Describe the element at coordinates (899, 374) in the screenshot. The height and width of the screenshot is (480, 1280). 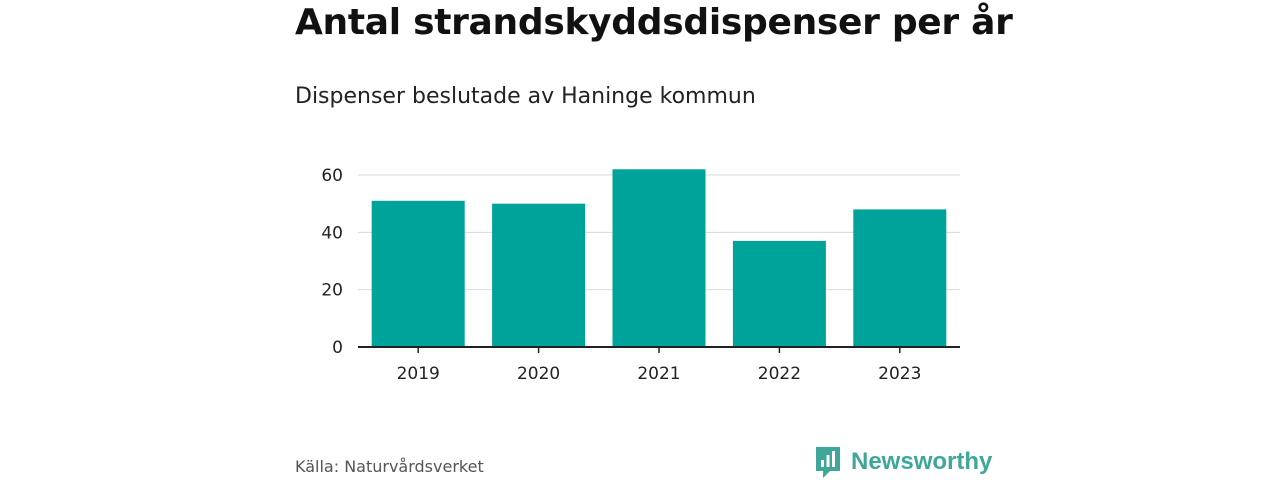
I see `x-tick-label: 2023` at that location.